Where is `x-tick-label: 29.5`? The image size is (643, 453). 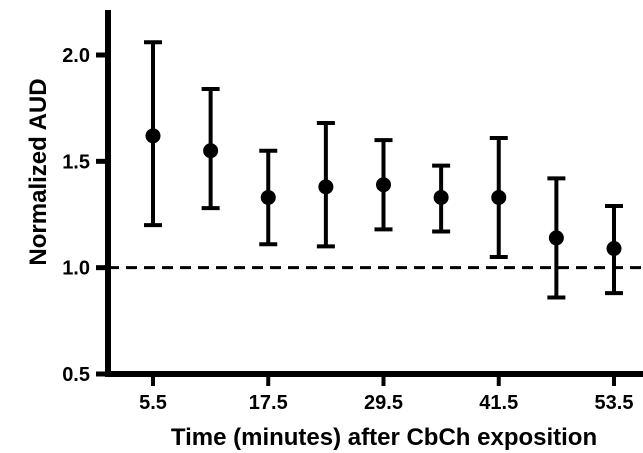 x-tick-label: 29.5 is located at coordinates (383, 403).